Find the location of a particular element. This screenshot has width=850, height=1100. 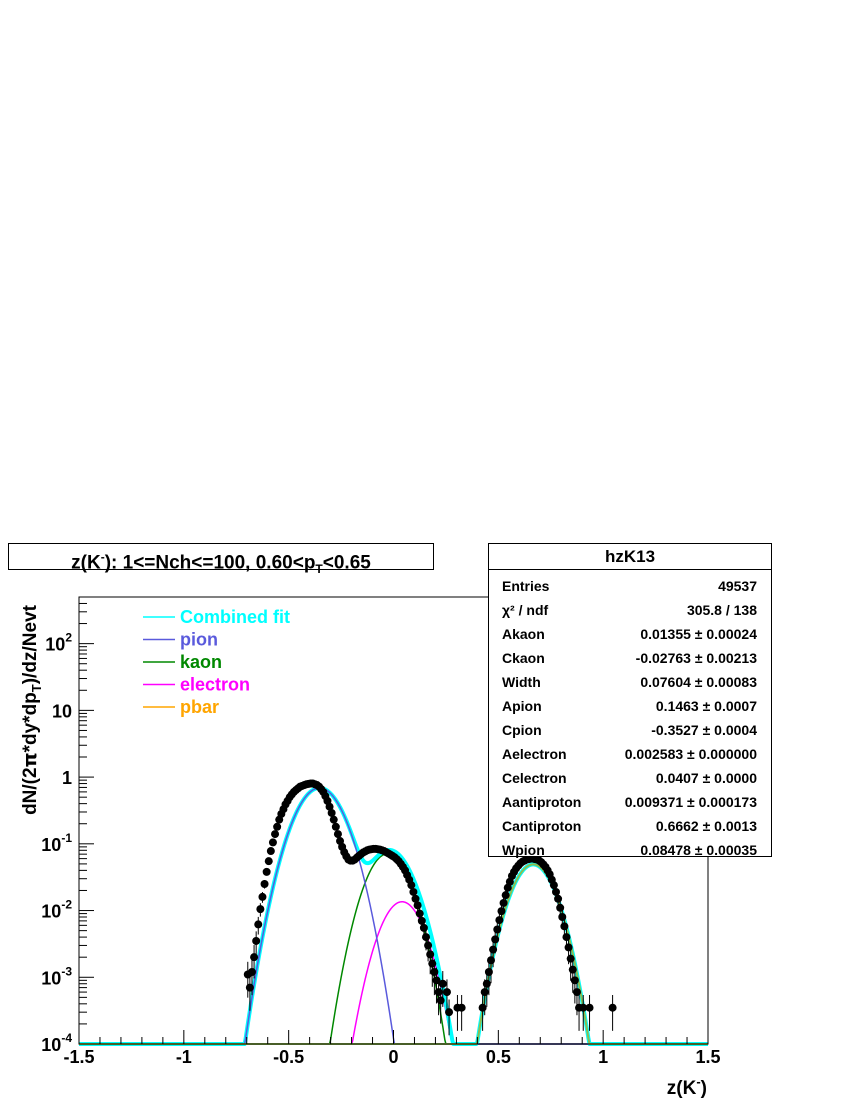

stats-value: 49537 is located at coordinates (737, 586).